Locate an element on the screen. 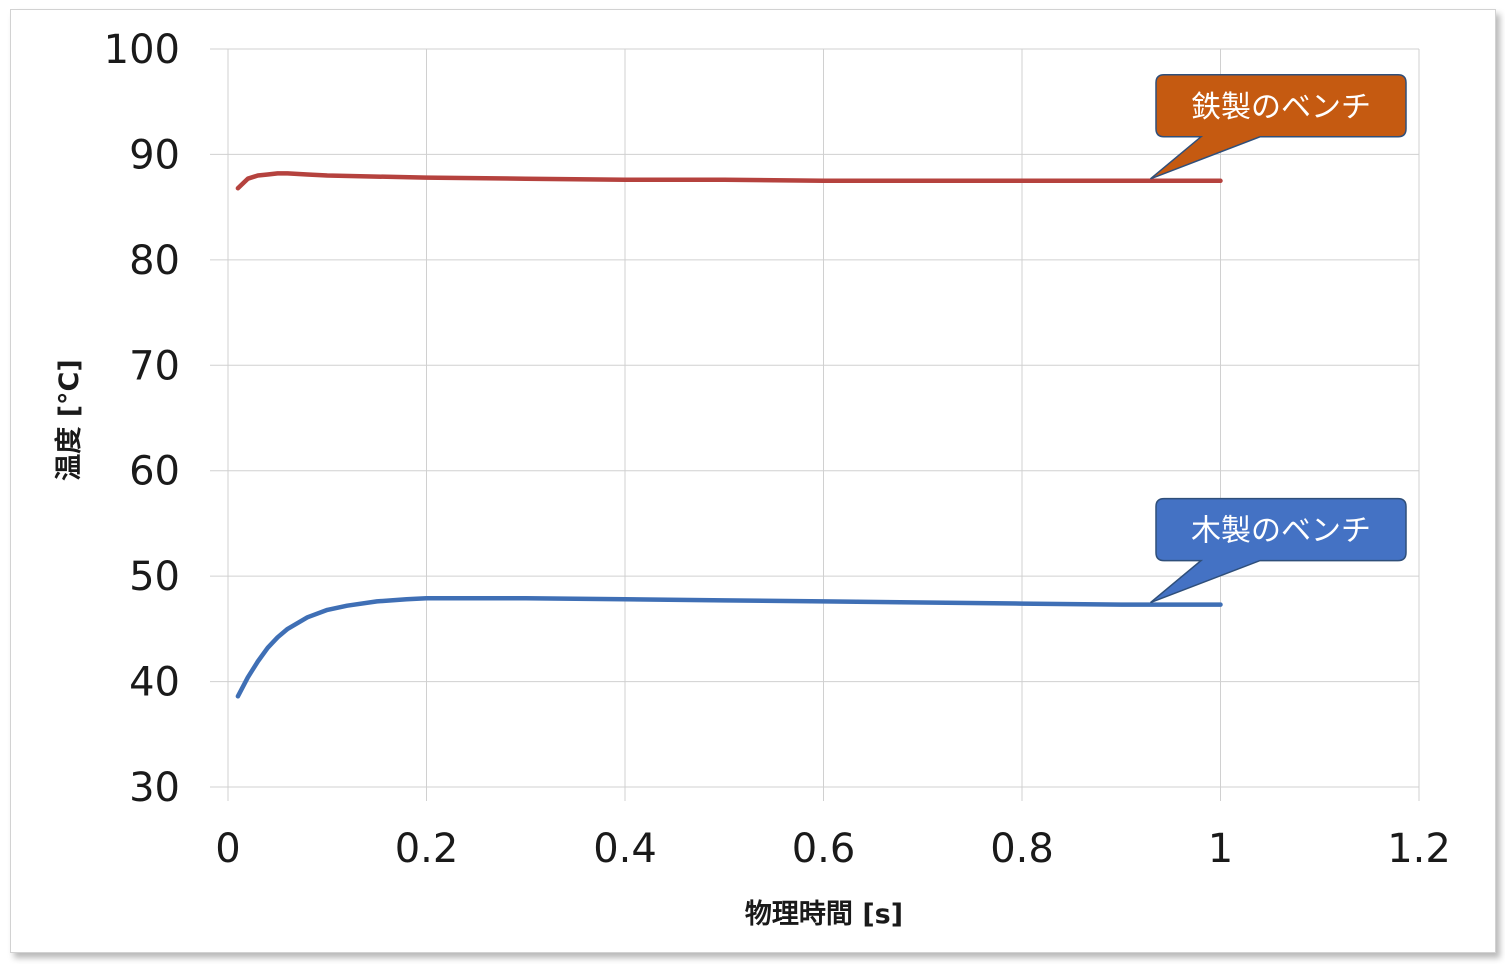 This screenshot has height=964, width=1505. x-tick-label: 1 is located at coordinates (1220, 849).